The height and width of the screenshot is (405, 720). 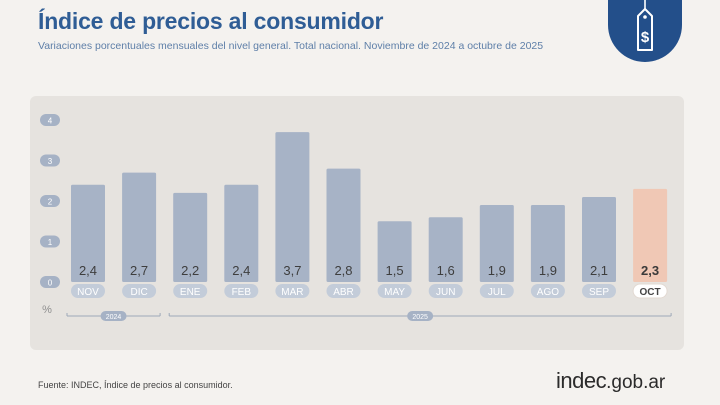 I want to click on category-label: FEB, so click(x=242, y=292).